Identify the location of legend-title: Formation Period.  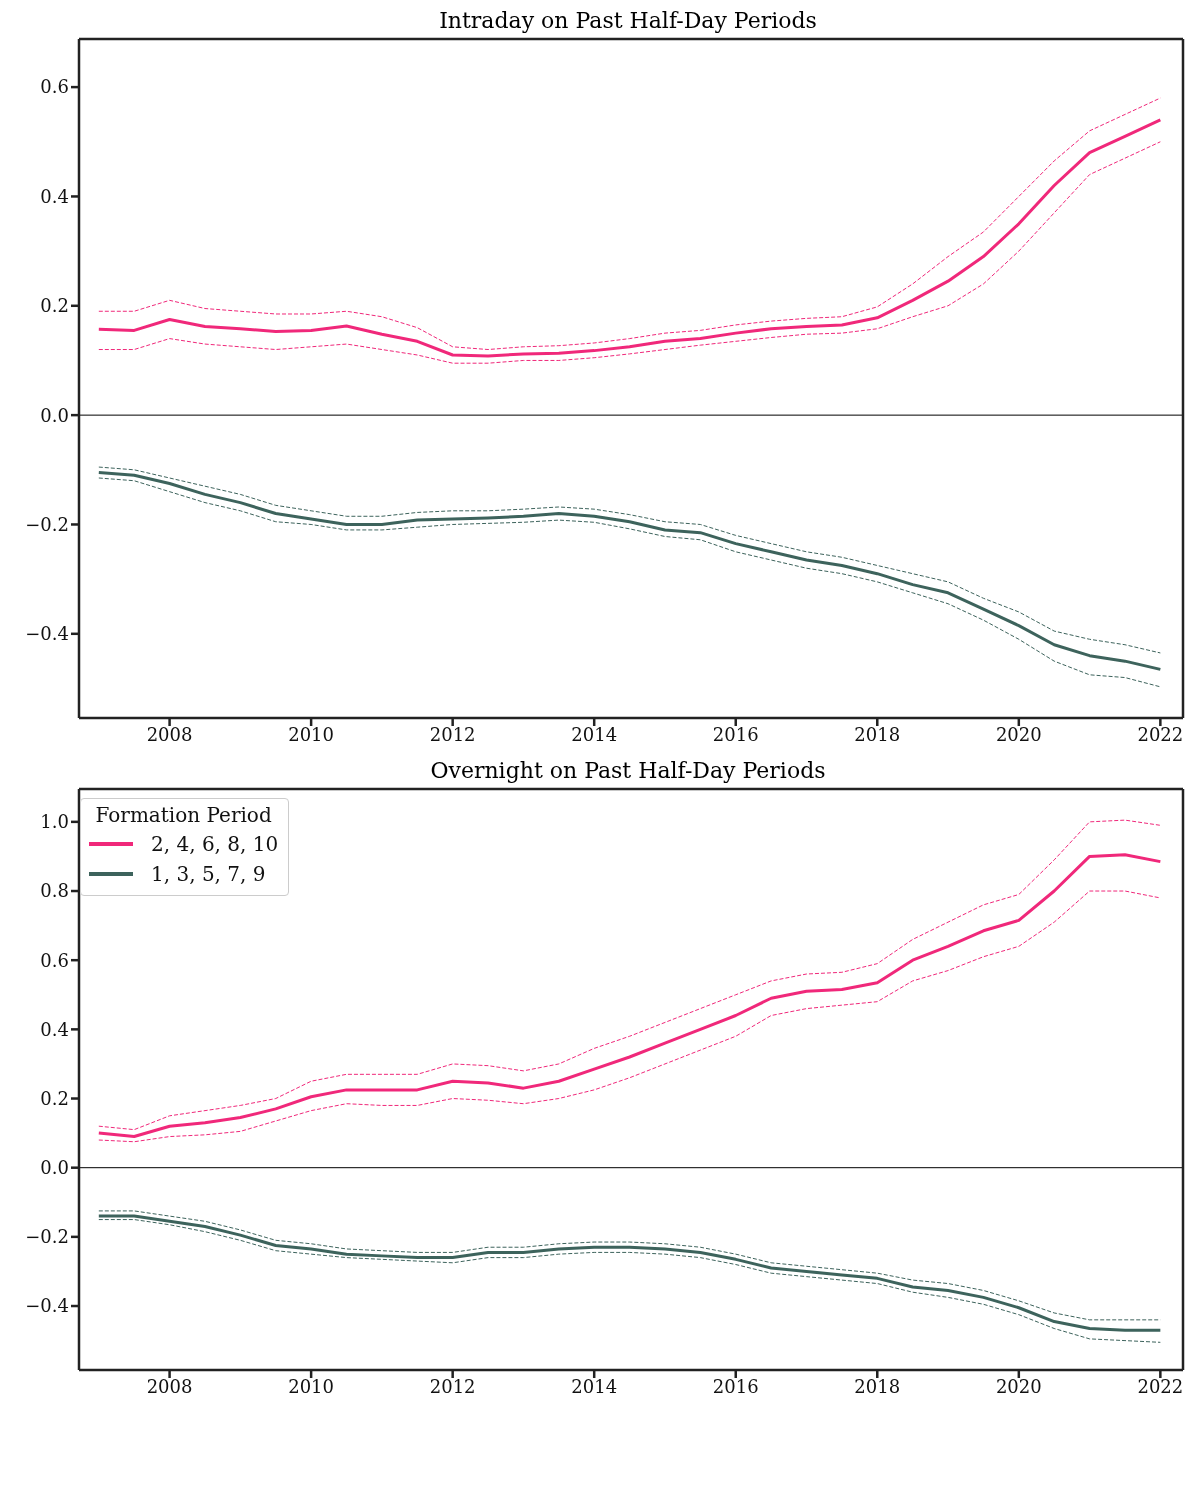
(183, 815).